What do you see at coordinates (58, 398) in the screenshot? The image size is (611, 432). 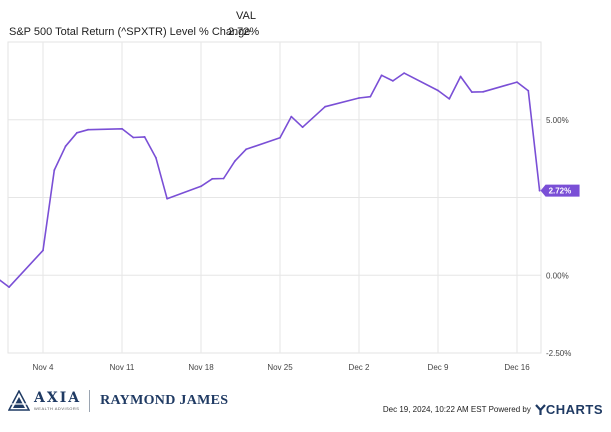 I see `axia-wordmark: AXIA` at bounding box center [58, 398].